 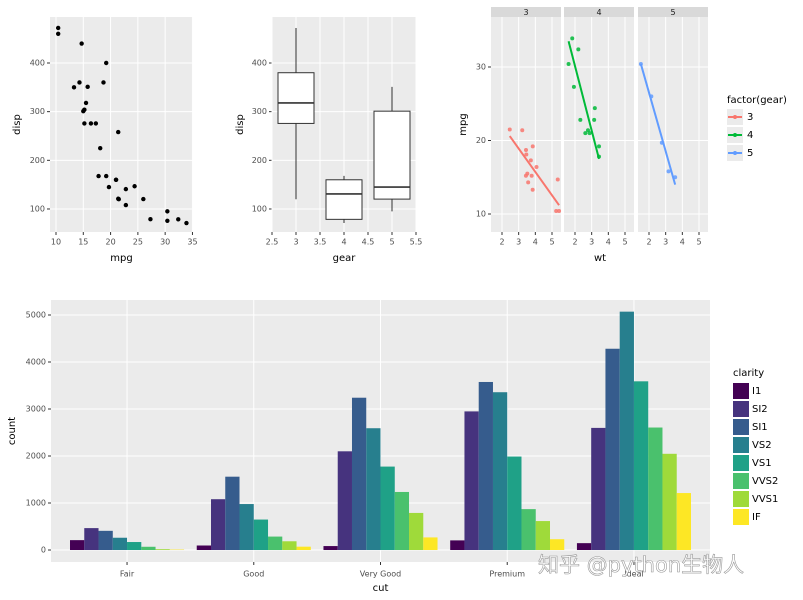 What do you see at coordinates (600, 258) in the screenshot?
I see `x-axis-title: wt` at bounding box center [600, 258].